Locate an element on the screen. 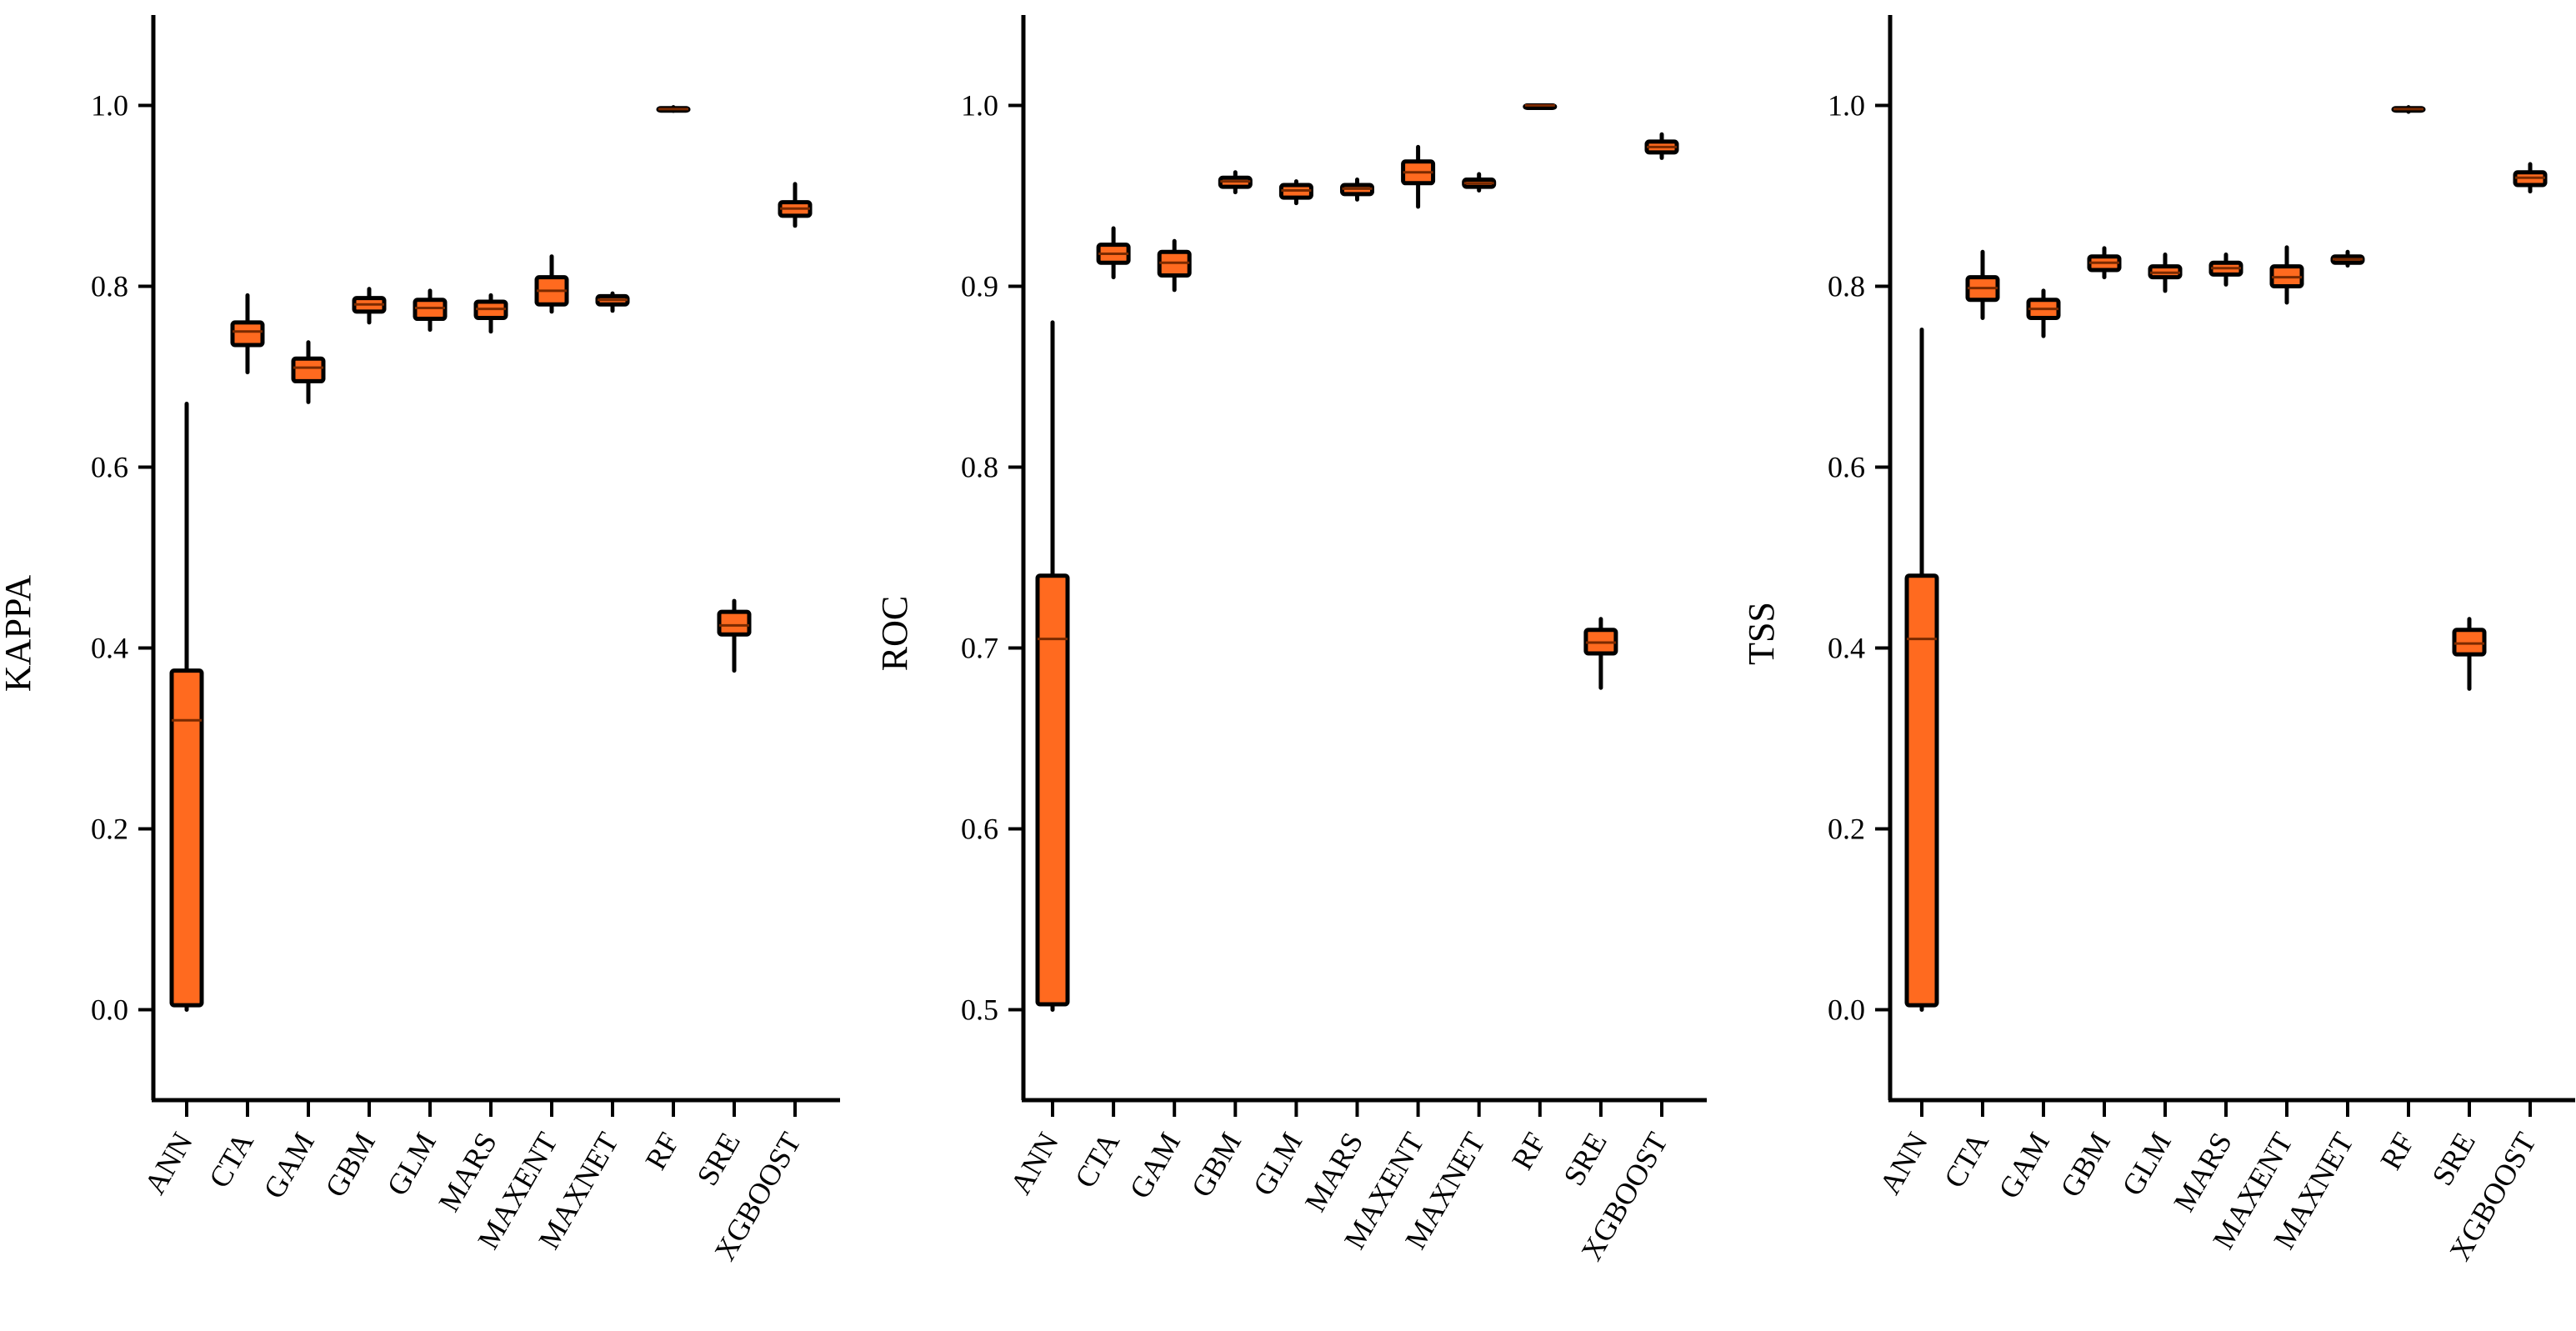 This screenshot has height=1331, width=2576. roc-box-gbm is located at coordinates (1235, 183).